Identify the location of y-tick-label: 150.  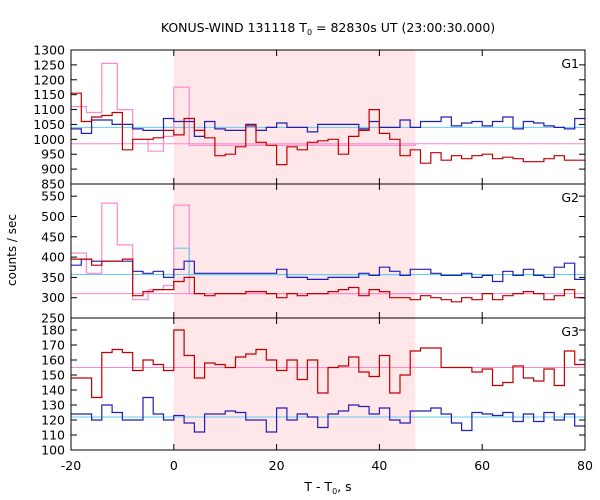
(53, 375).